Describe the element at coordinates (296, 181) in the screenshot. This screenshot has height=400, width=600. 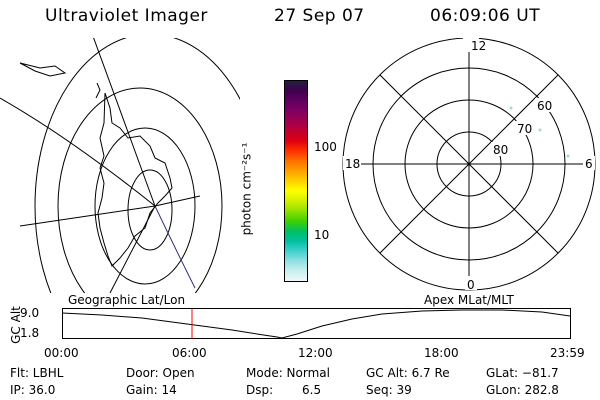
I see `color-scale-bar` at that location.